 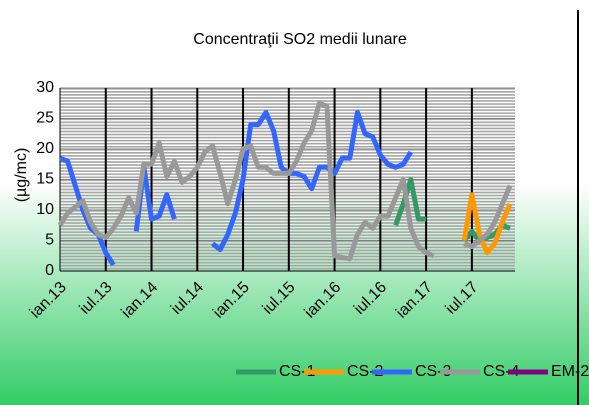 What do you see at coordinates (570, 371) in the screenshot?
I see `legend-label: EM-2` at bounding box center [570, 371].